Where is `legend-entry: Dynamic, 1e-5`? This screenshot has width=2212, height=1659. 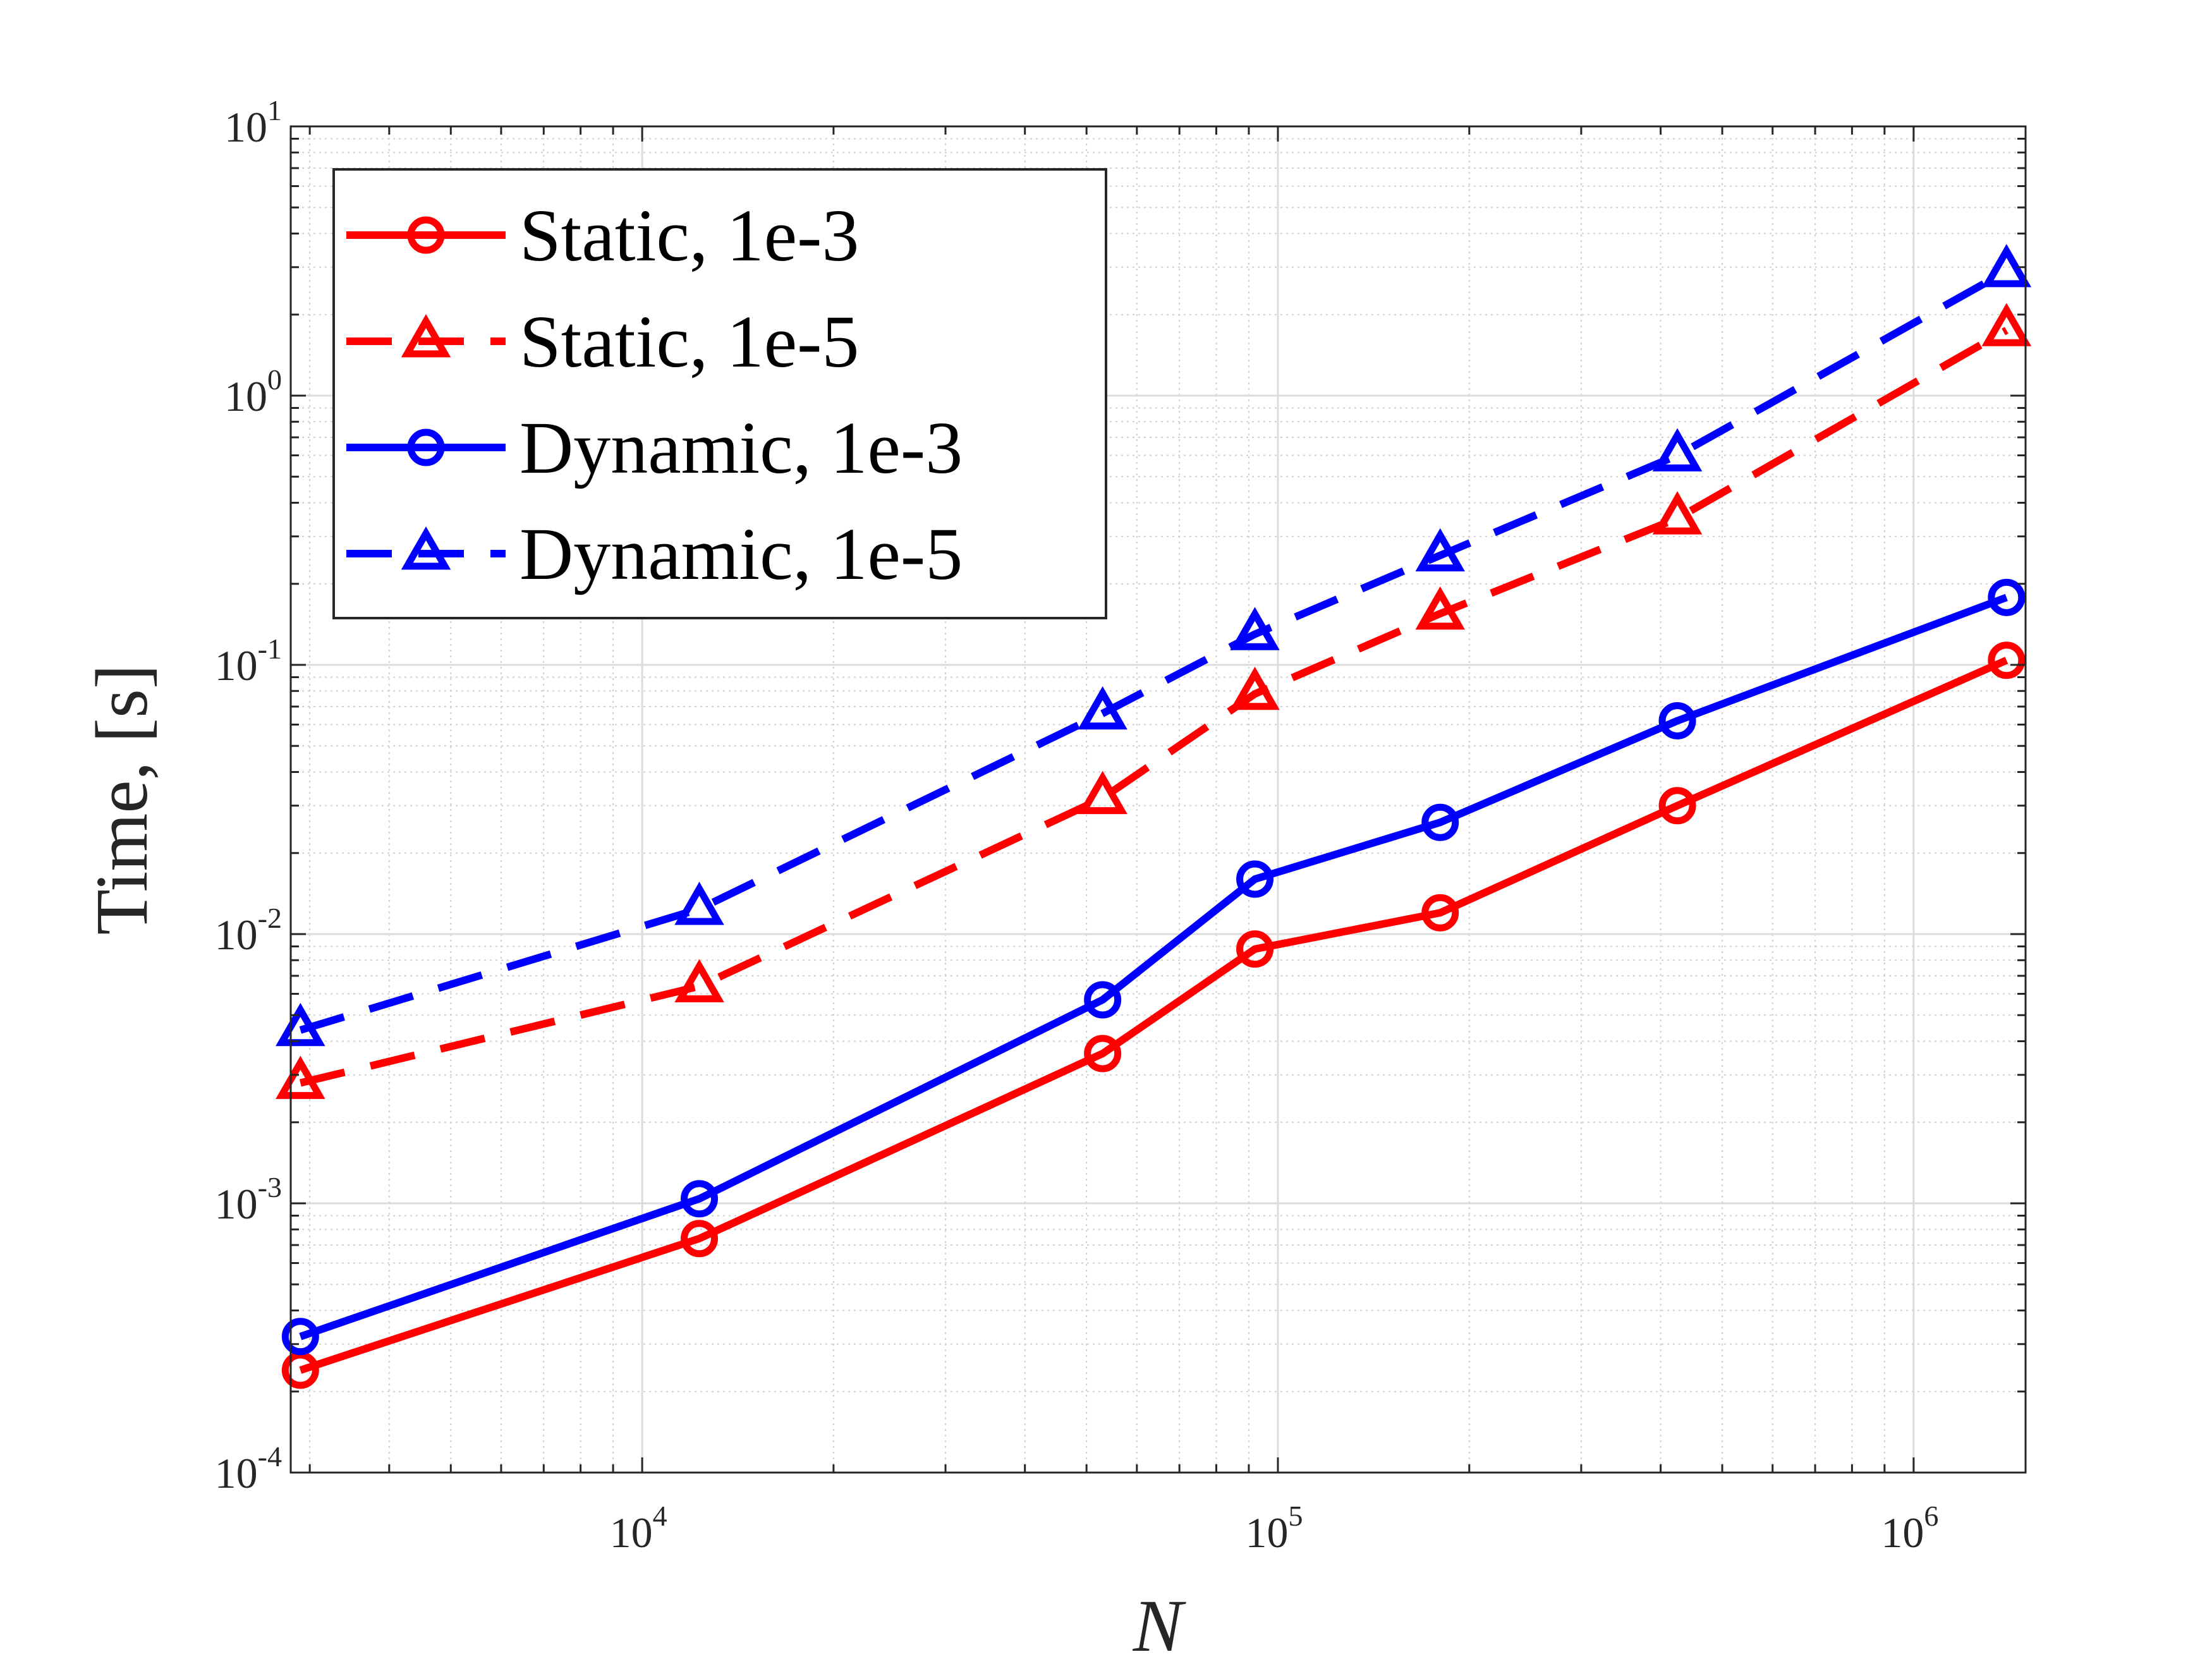
legend-entry: Dynamic, 1e-5 is located at coordinates (654, 554).